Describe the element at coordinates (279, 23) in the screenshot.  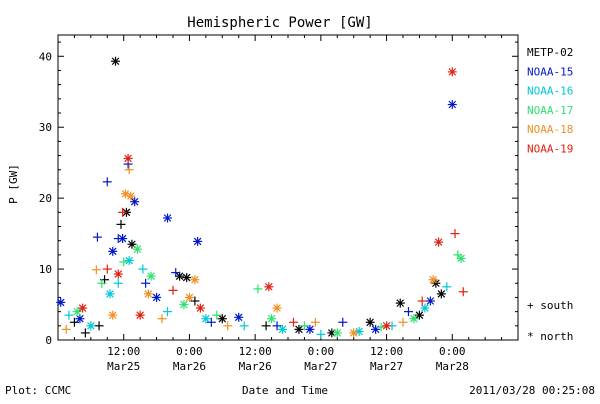
I see `chart-title: Hemispheric Power [GW]` at that location.